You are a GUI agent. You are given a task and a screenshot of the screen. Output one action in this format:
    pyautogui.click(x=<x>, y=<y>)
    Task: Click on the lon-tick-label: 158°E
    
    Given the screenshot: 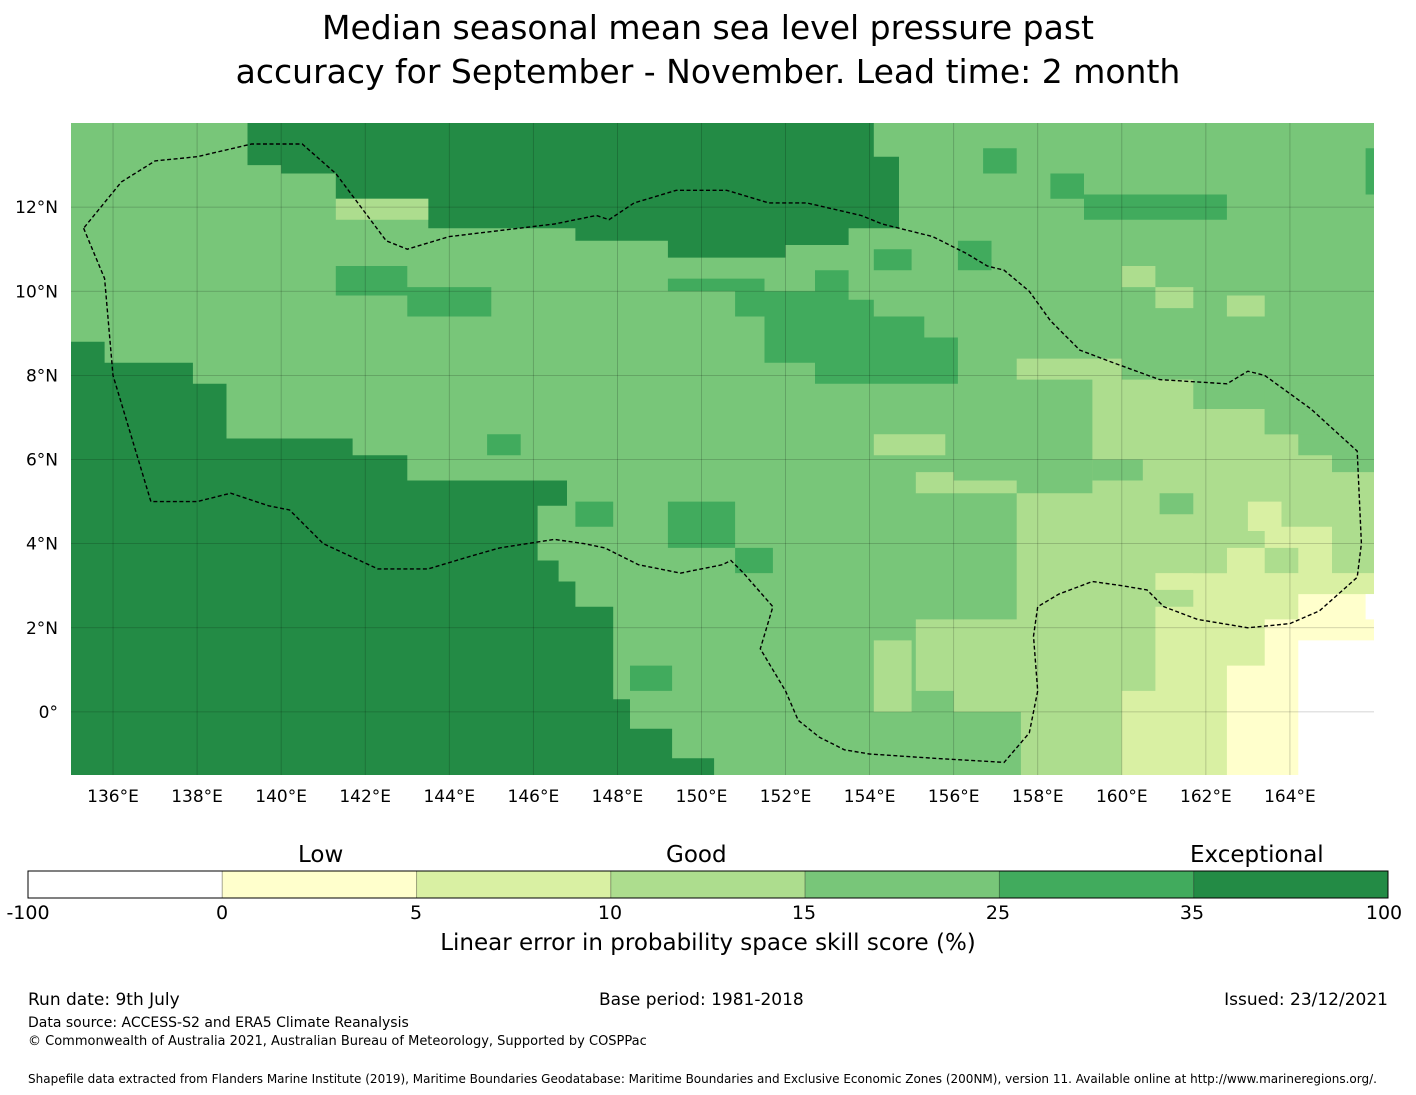 What is the action you would take?
    pyautogui.click(x=1038, y=797)
    